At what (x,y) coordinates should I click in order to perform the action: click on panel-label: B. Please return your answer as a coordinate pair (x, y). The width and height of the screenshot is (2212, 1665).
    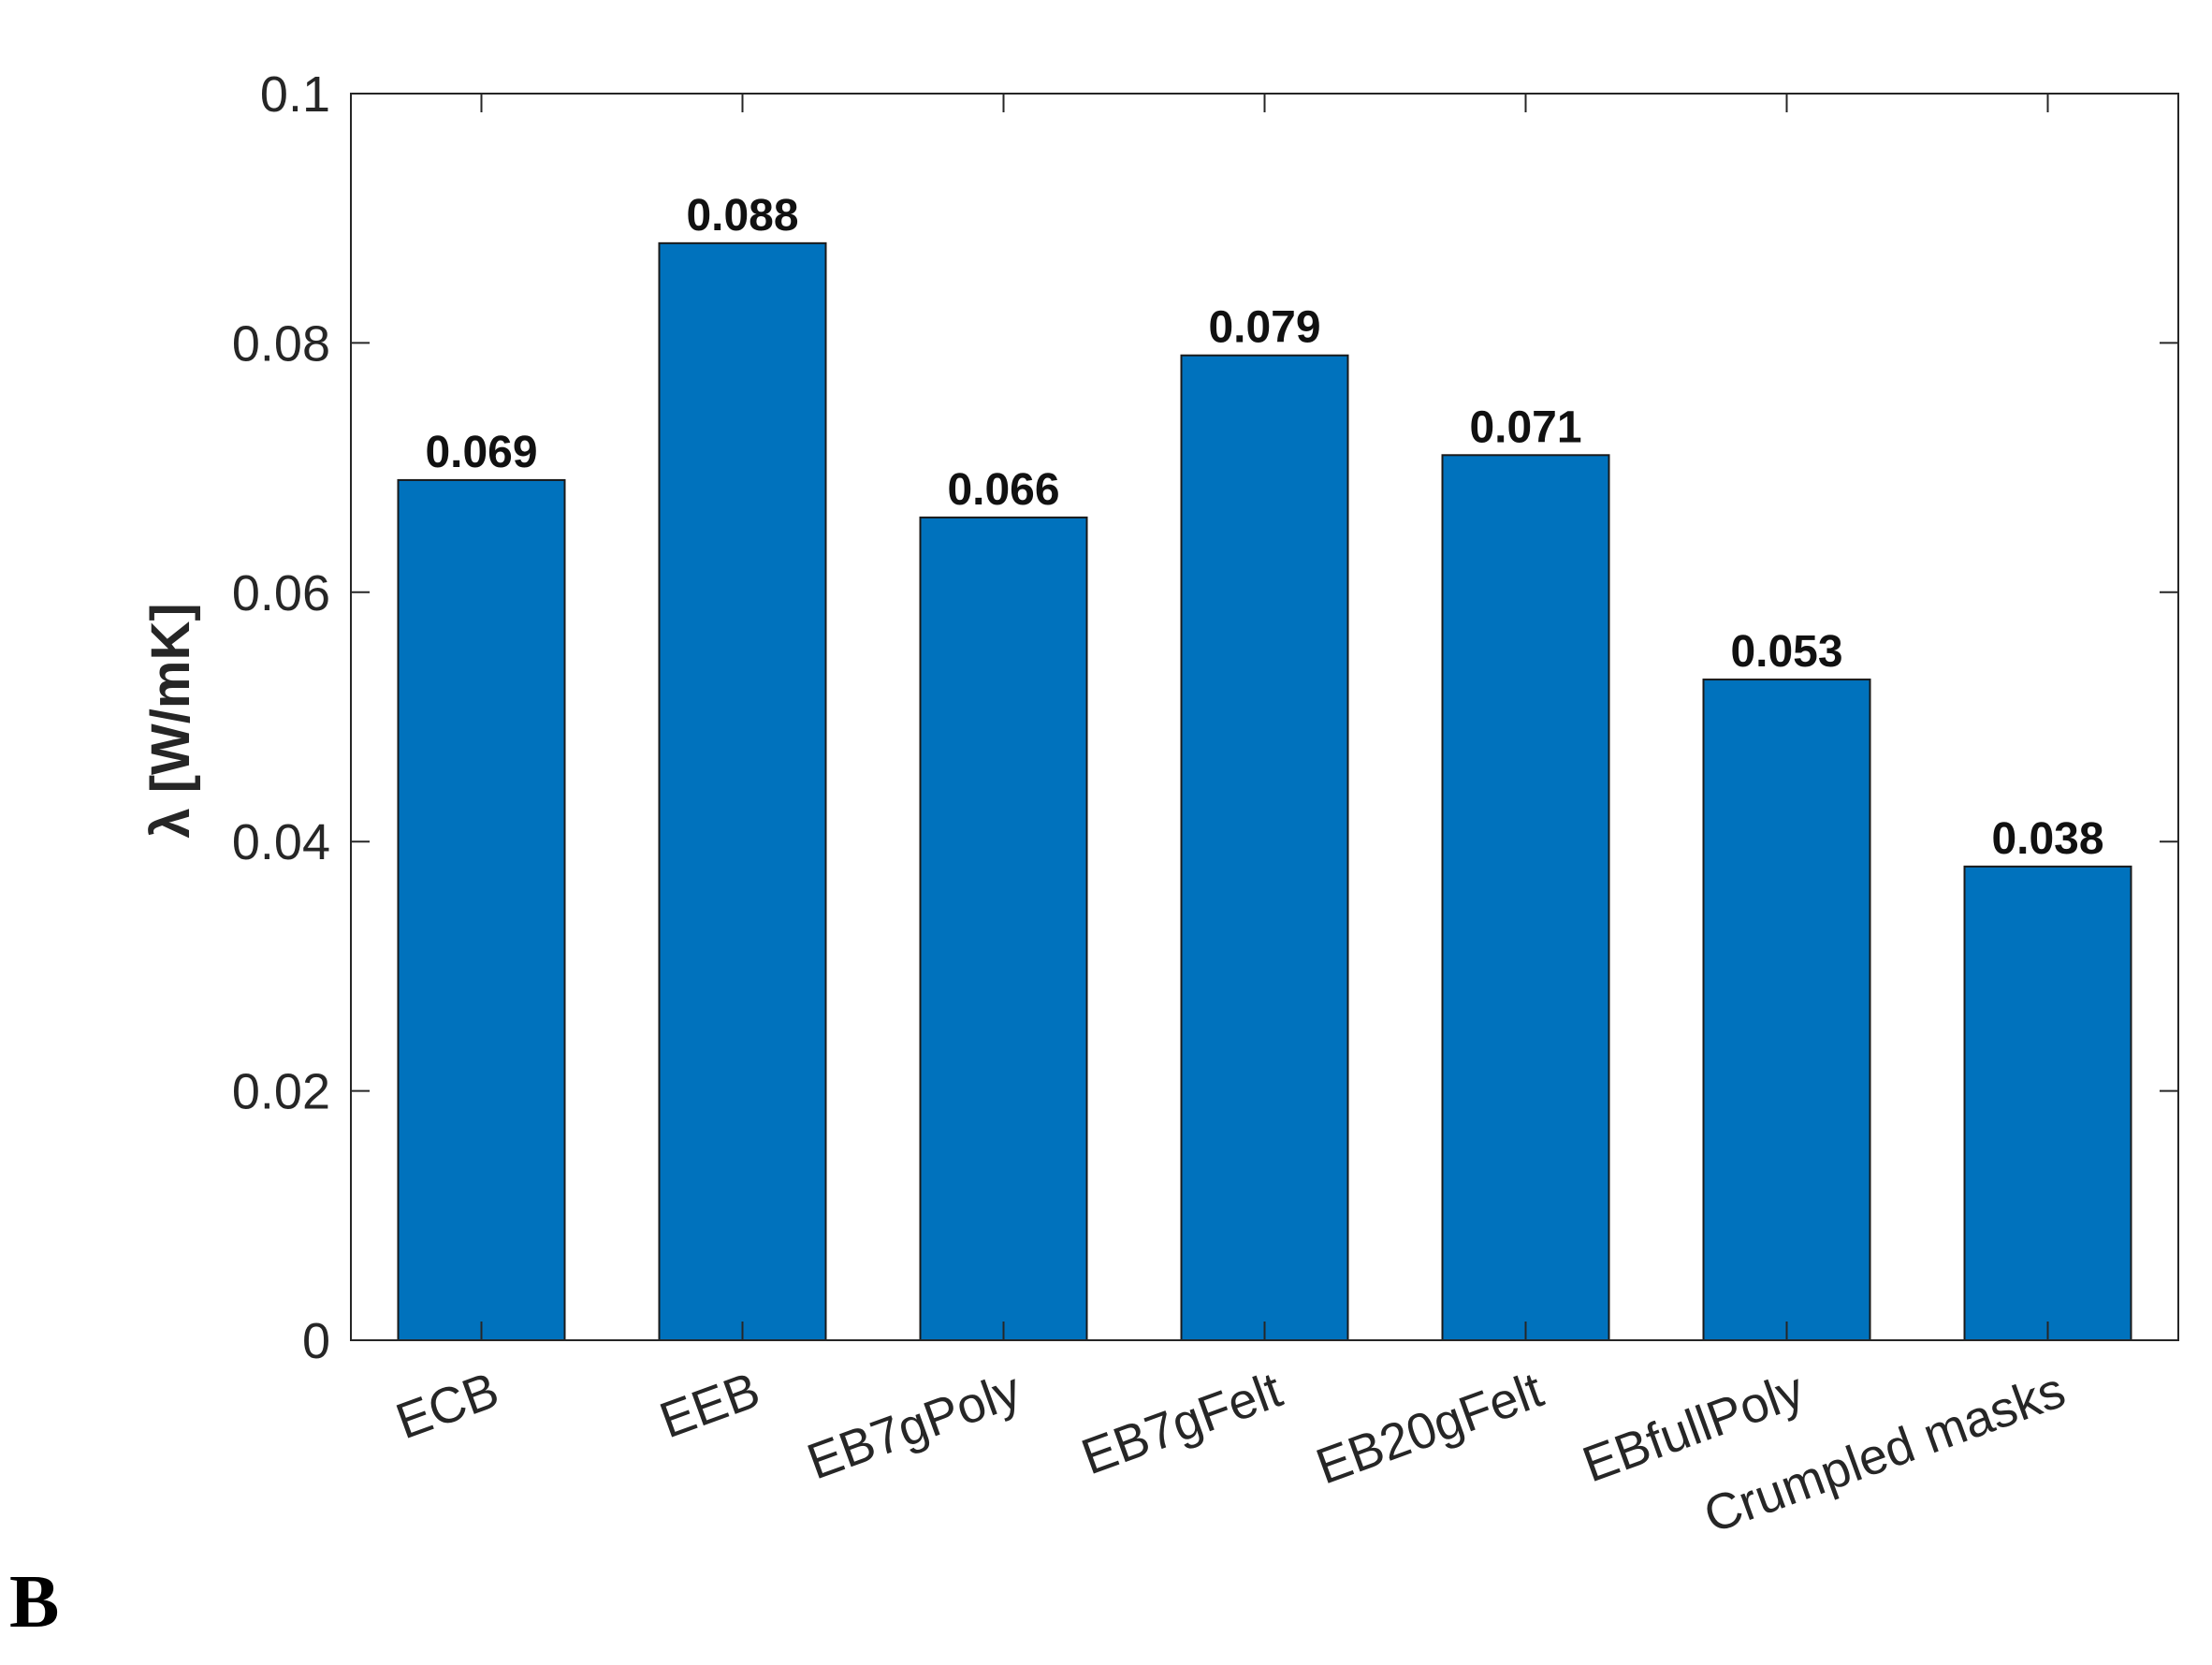
    Looking at the image, I should click on (34, 1602).